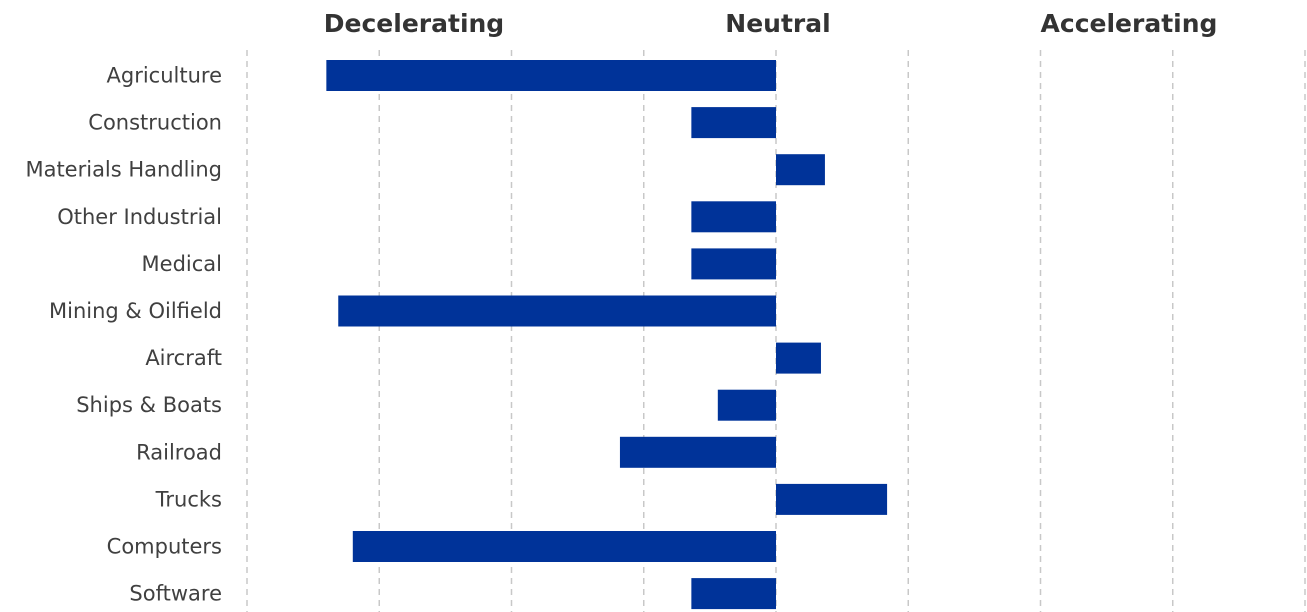  I want to click on category-label: Computers, so click(164, 547).